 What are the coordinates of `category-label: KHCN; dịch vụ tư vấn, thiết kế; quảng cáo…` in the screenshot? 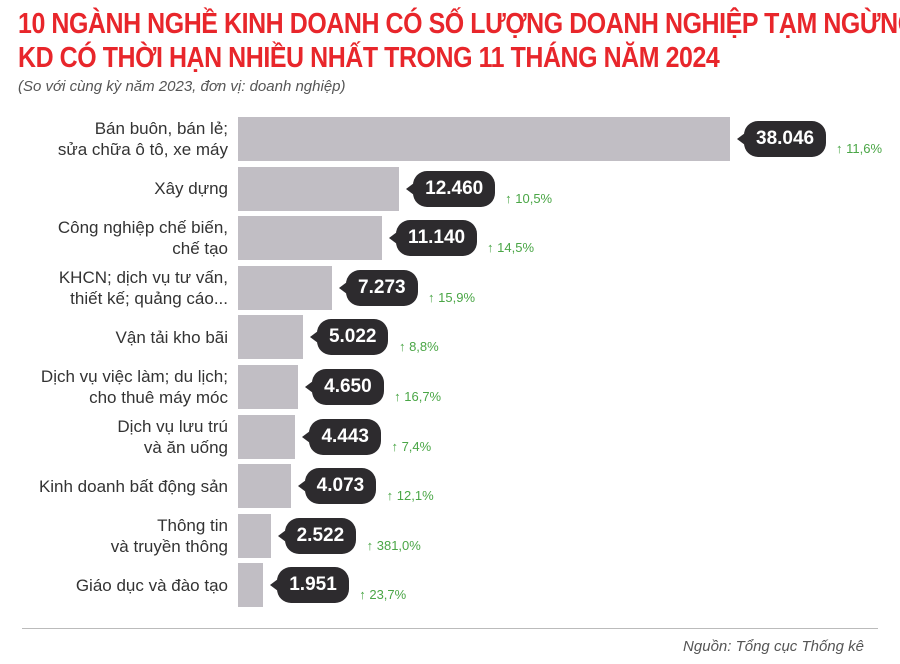 It's located at (143, 287).